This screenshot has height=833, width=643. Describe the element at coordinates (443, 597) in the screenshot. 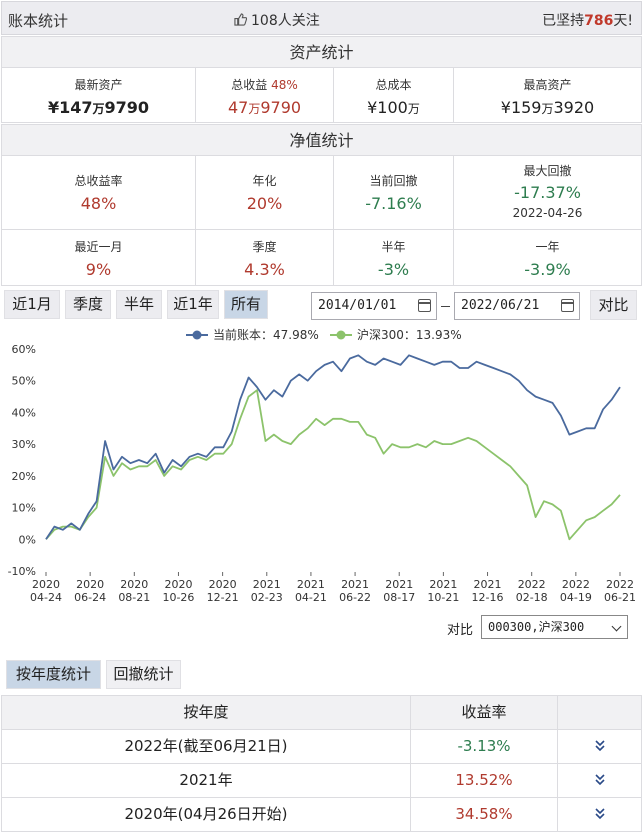

I see `x-tick-label: 10-21` at that location.